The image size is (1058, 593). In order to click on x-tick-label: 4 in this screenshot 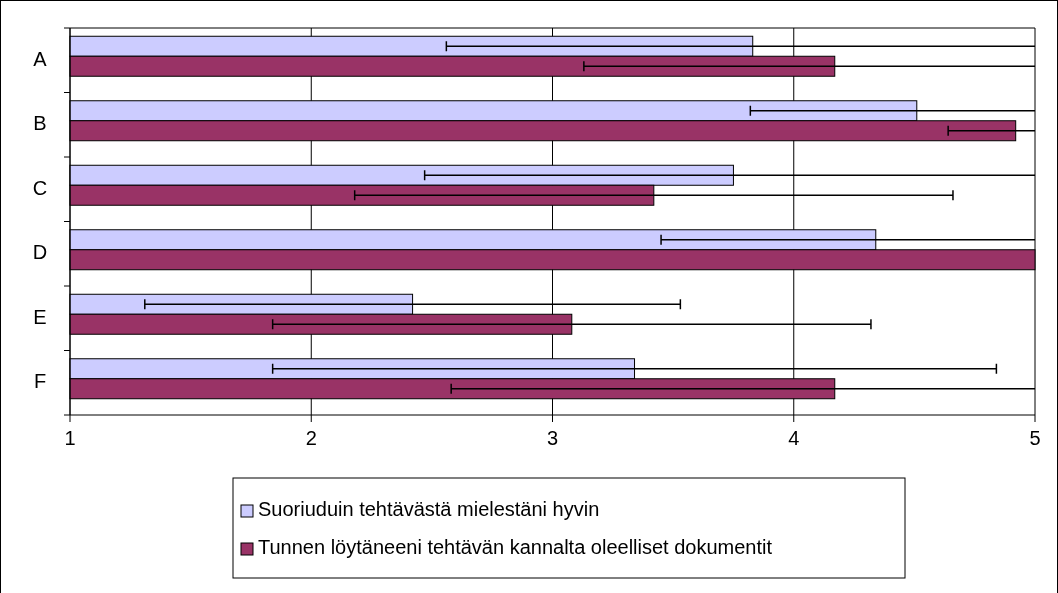, I will do `click(794, 438)`.